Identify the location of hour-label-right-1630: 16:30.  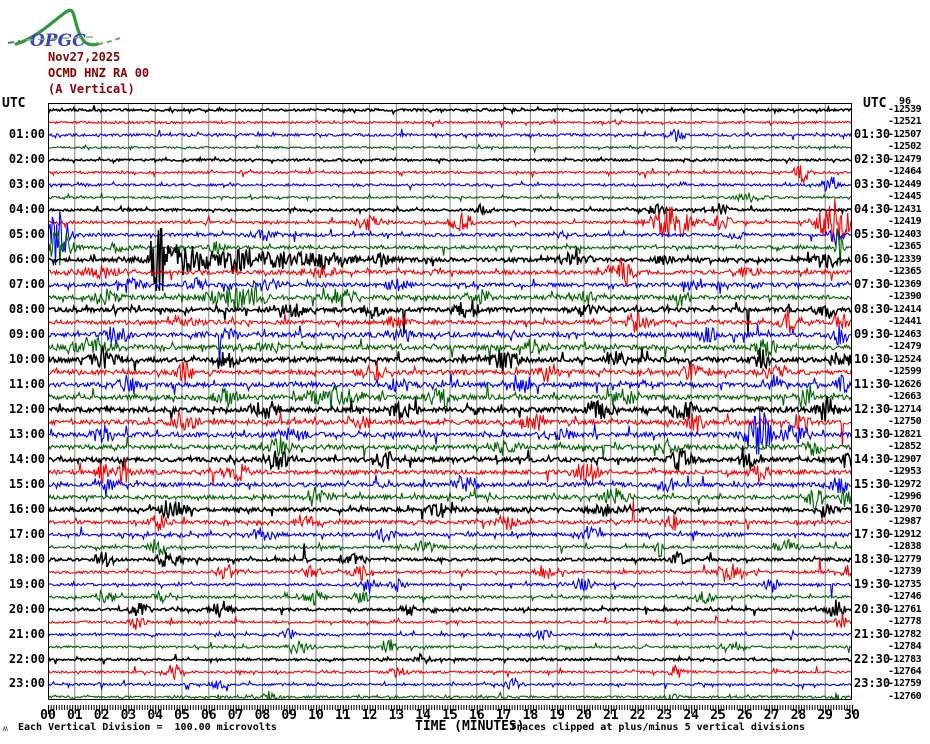
(872, 508).